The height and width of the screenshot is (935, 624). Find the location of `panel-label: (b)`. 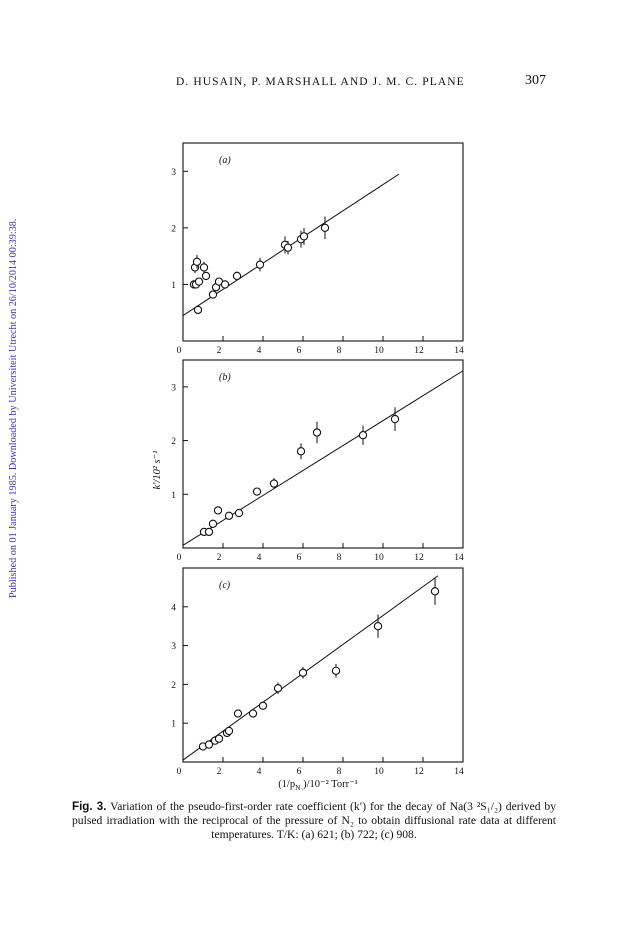

panel-label: (b) is located at coordinates (225, 377).